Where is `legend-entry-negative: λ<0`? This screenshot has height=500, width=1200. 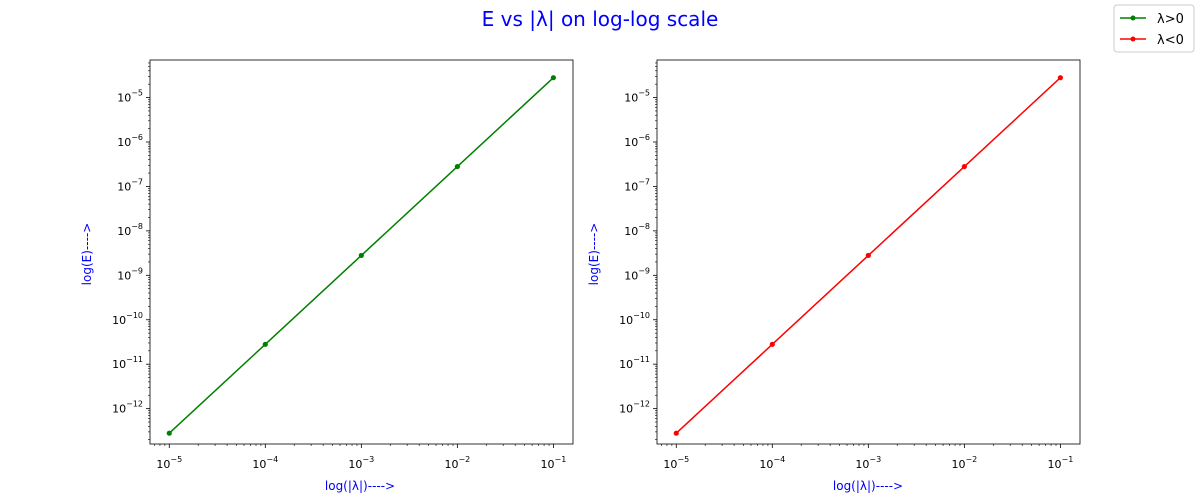 legend-entry-negative: λ<0 is located at coordinates (1152, 40).